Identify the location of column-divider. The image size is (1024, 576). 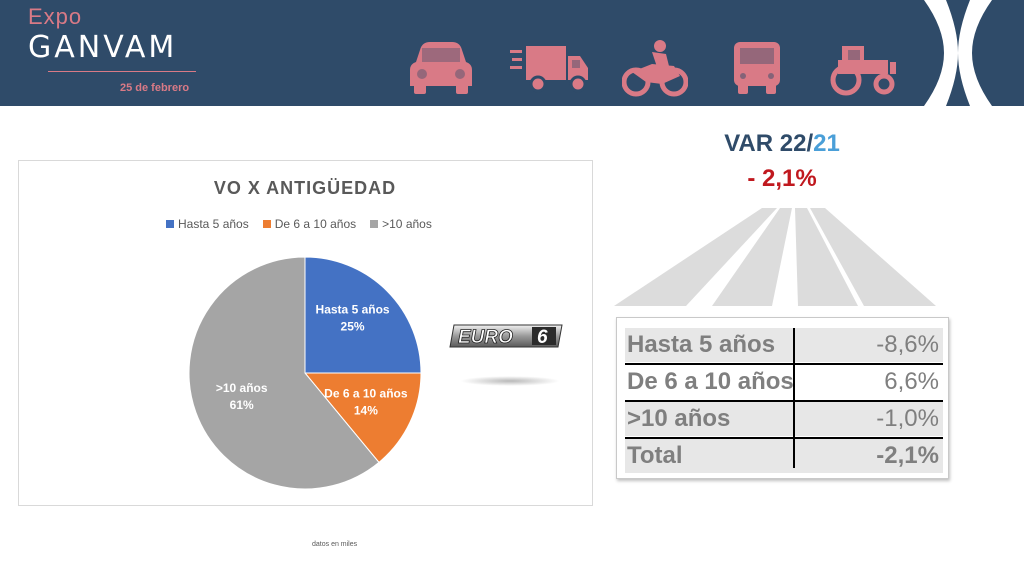
(794, 398).